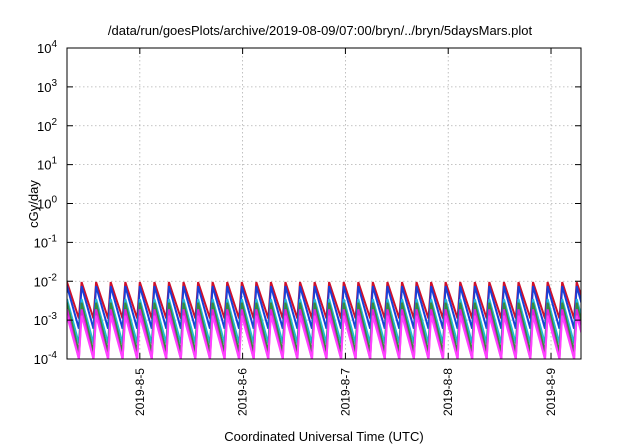  I want to click on y-tick-label: 10⁻⁴, so click(46, 358).